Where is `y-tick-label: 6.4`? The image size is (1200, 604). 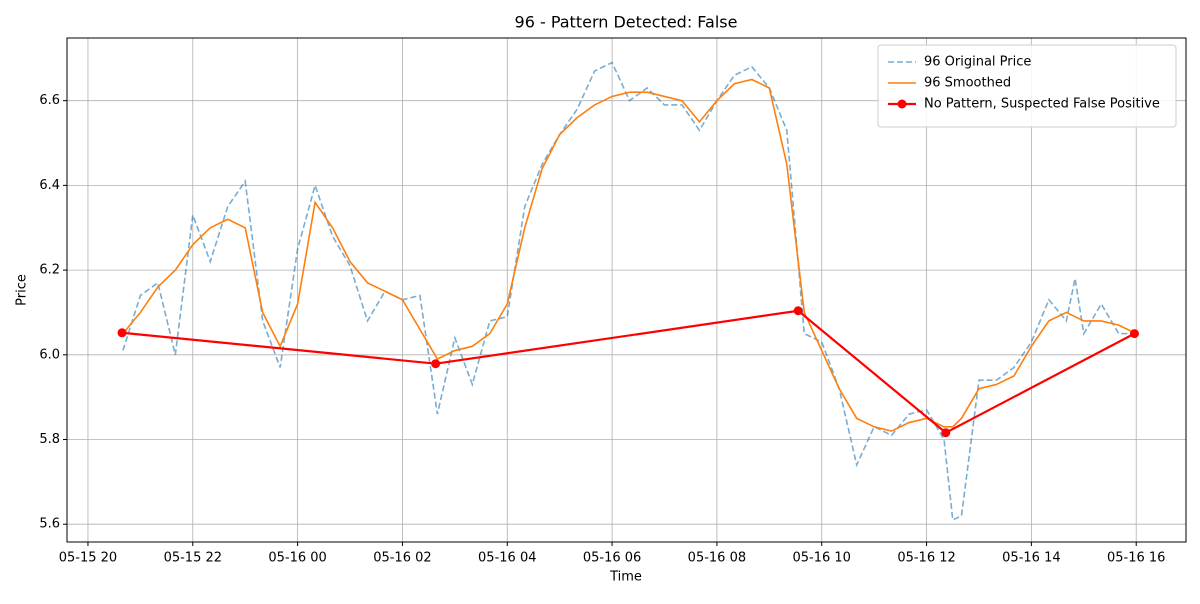
y-tick-label: 6.4 is located at coordinates (49, 185).